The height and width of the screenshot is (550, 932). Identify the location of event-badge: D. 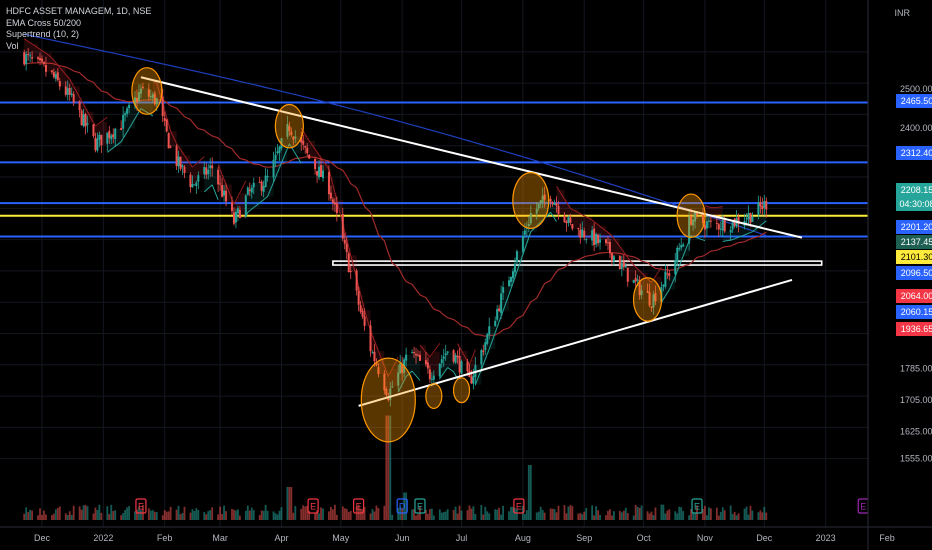
(402, 506).